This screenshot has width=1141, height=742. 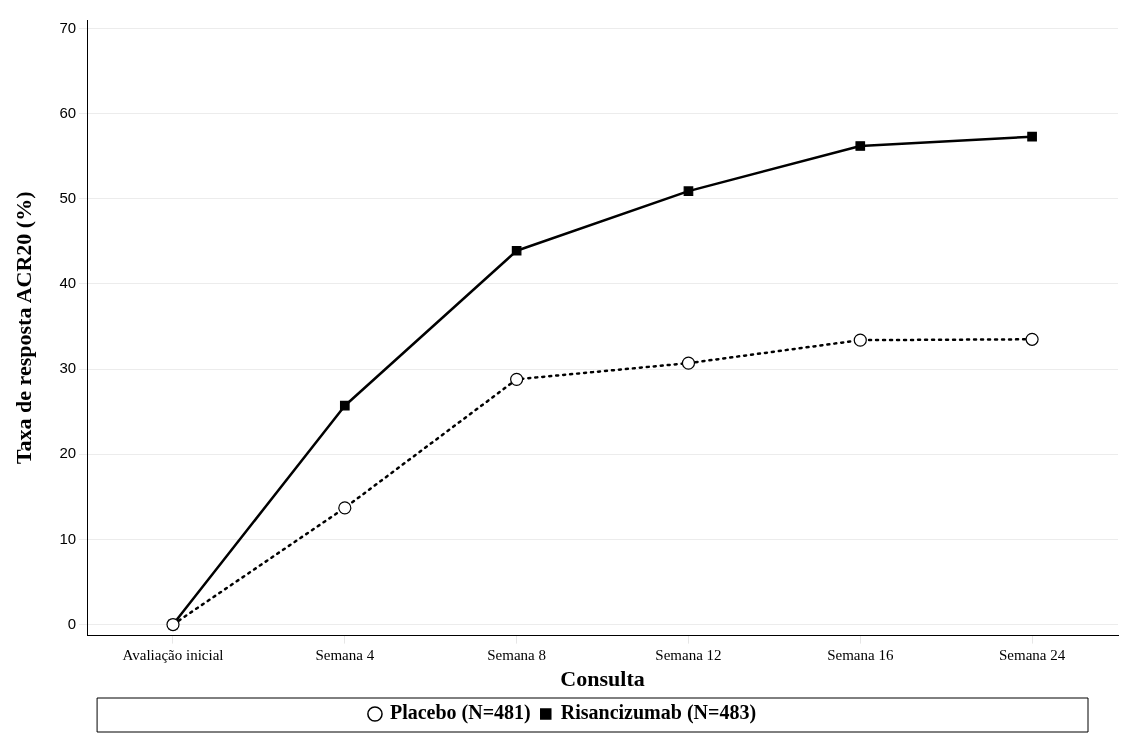 What do you see at coordinates (516, 654) in the screenshot?
I see `x-tick-label: Semana 8` at bounding box center [516, 654].